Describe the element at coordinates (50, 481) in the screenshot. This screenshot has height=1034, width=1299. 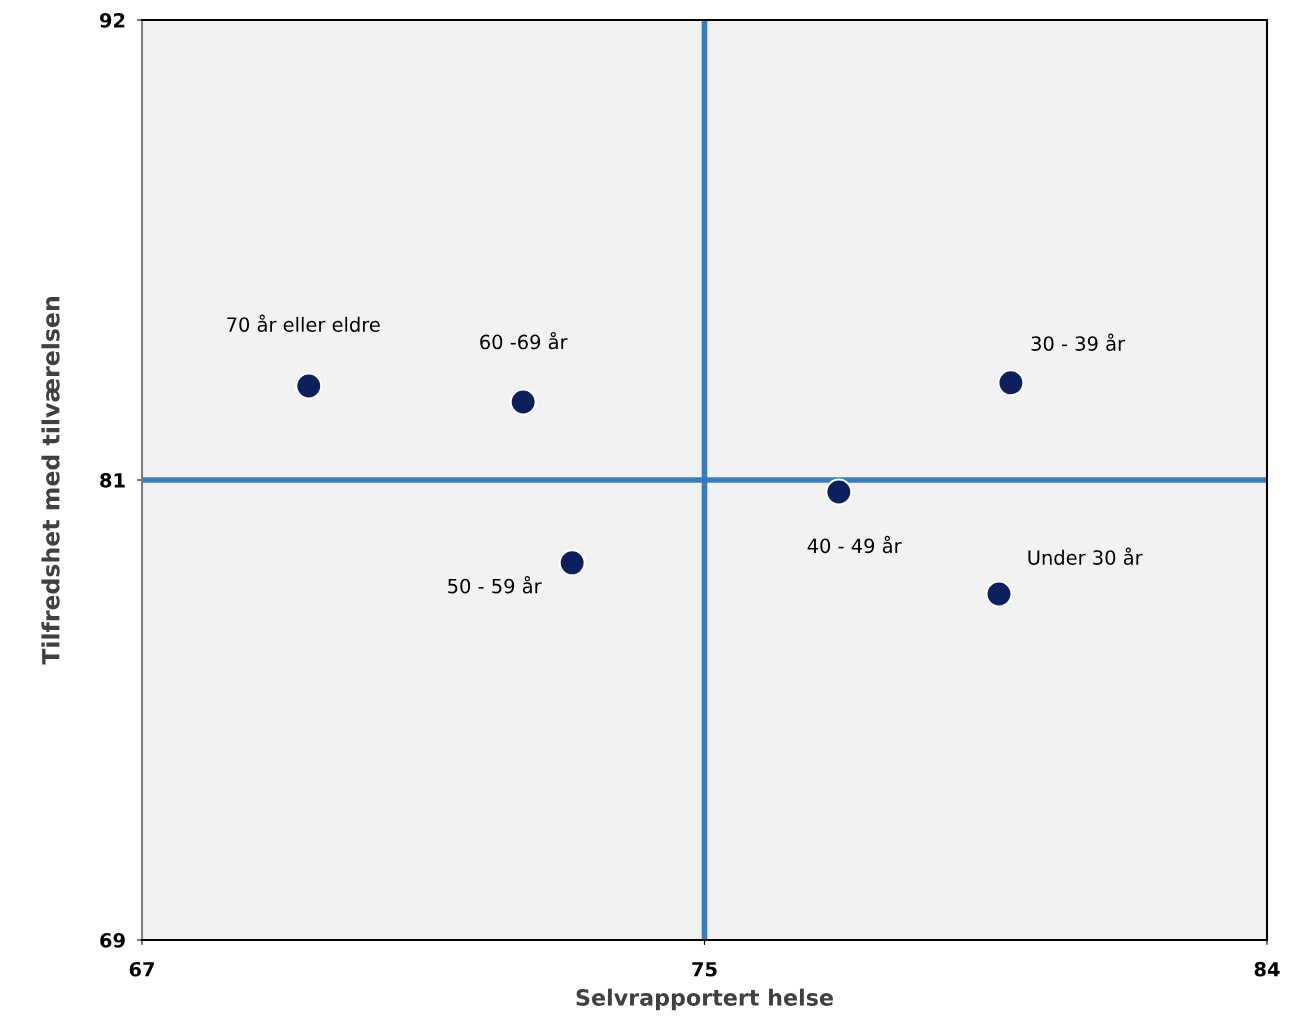
I see `y-axis-title: Tilfredshet med tilværelsen` at that location.